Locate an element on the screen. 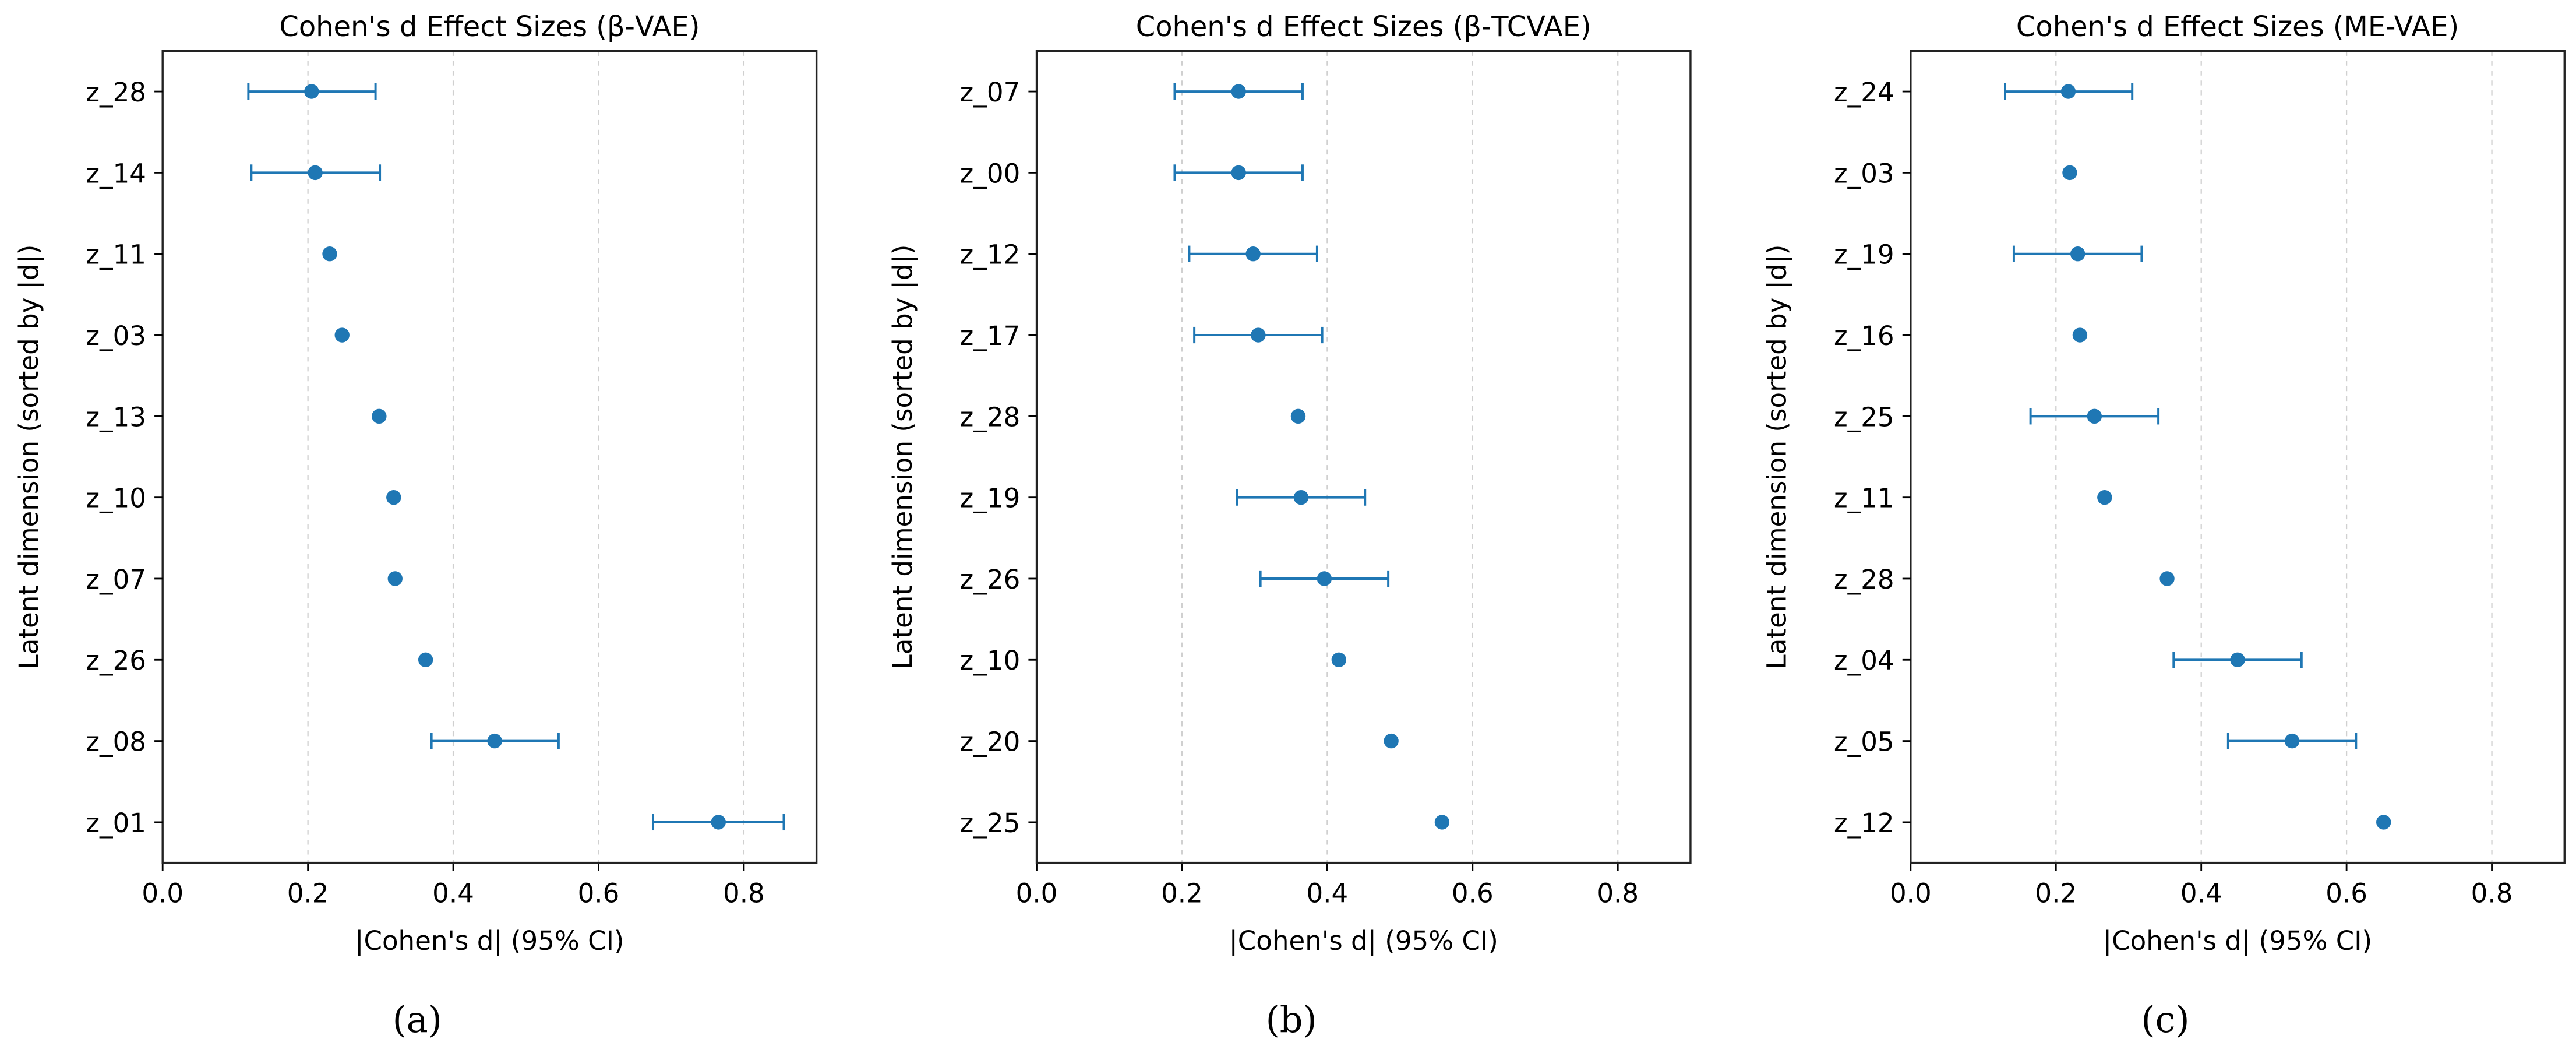 Image resolution: width=2576 pixels, height=1060 pixels. y-tick-label: z_20 is located at coordinates (991, 742).